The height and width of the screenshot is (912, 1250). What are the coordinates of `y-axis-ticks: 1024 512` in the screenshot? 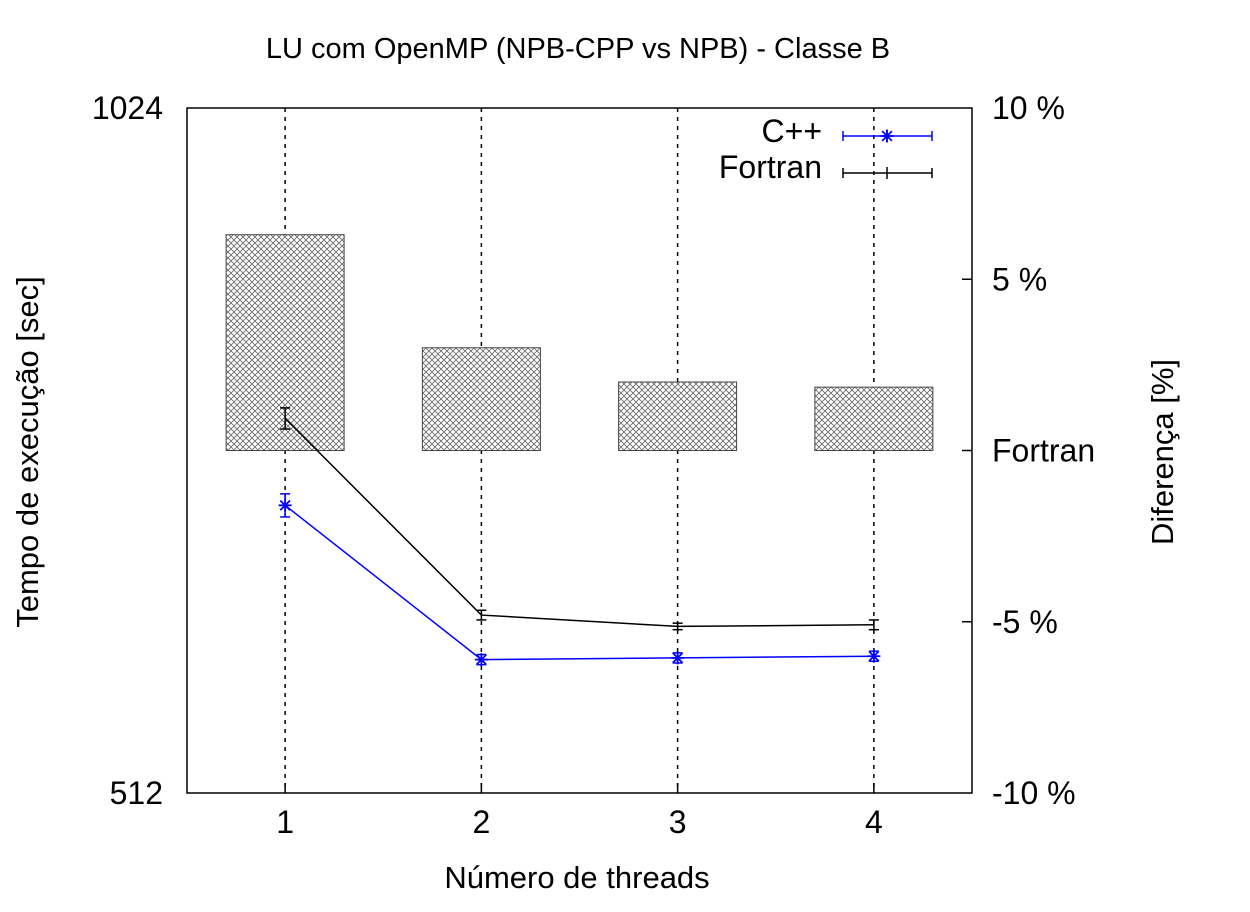 It's located at (127, 450).